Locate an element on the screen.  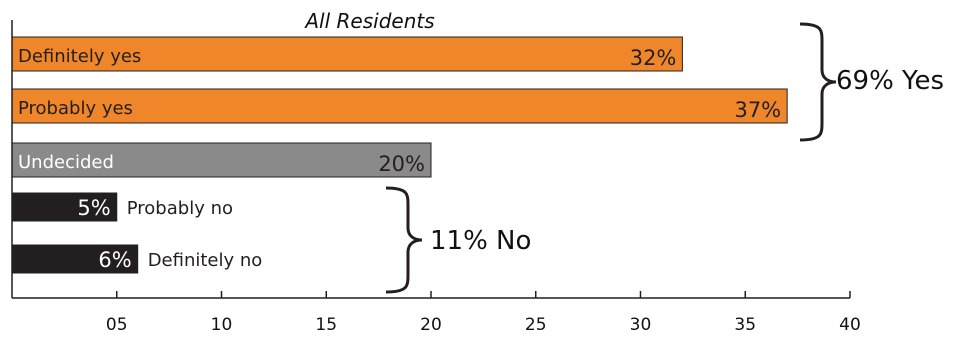
bar-undecided is located at coordinates (221, 160).